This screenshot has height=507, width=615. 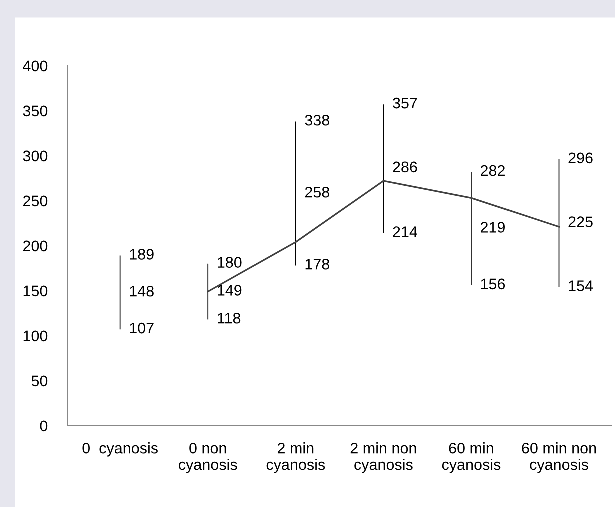 What do you see at coordinates (317, 120) in the screenshot?
I see `annotation: 338` at bounding box center [317, 120].